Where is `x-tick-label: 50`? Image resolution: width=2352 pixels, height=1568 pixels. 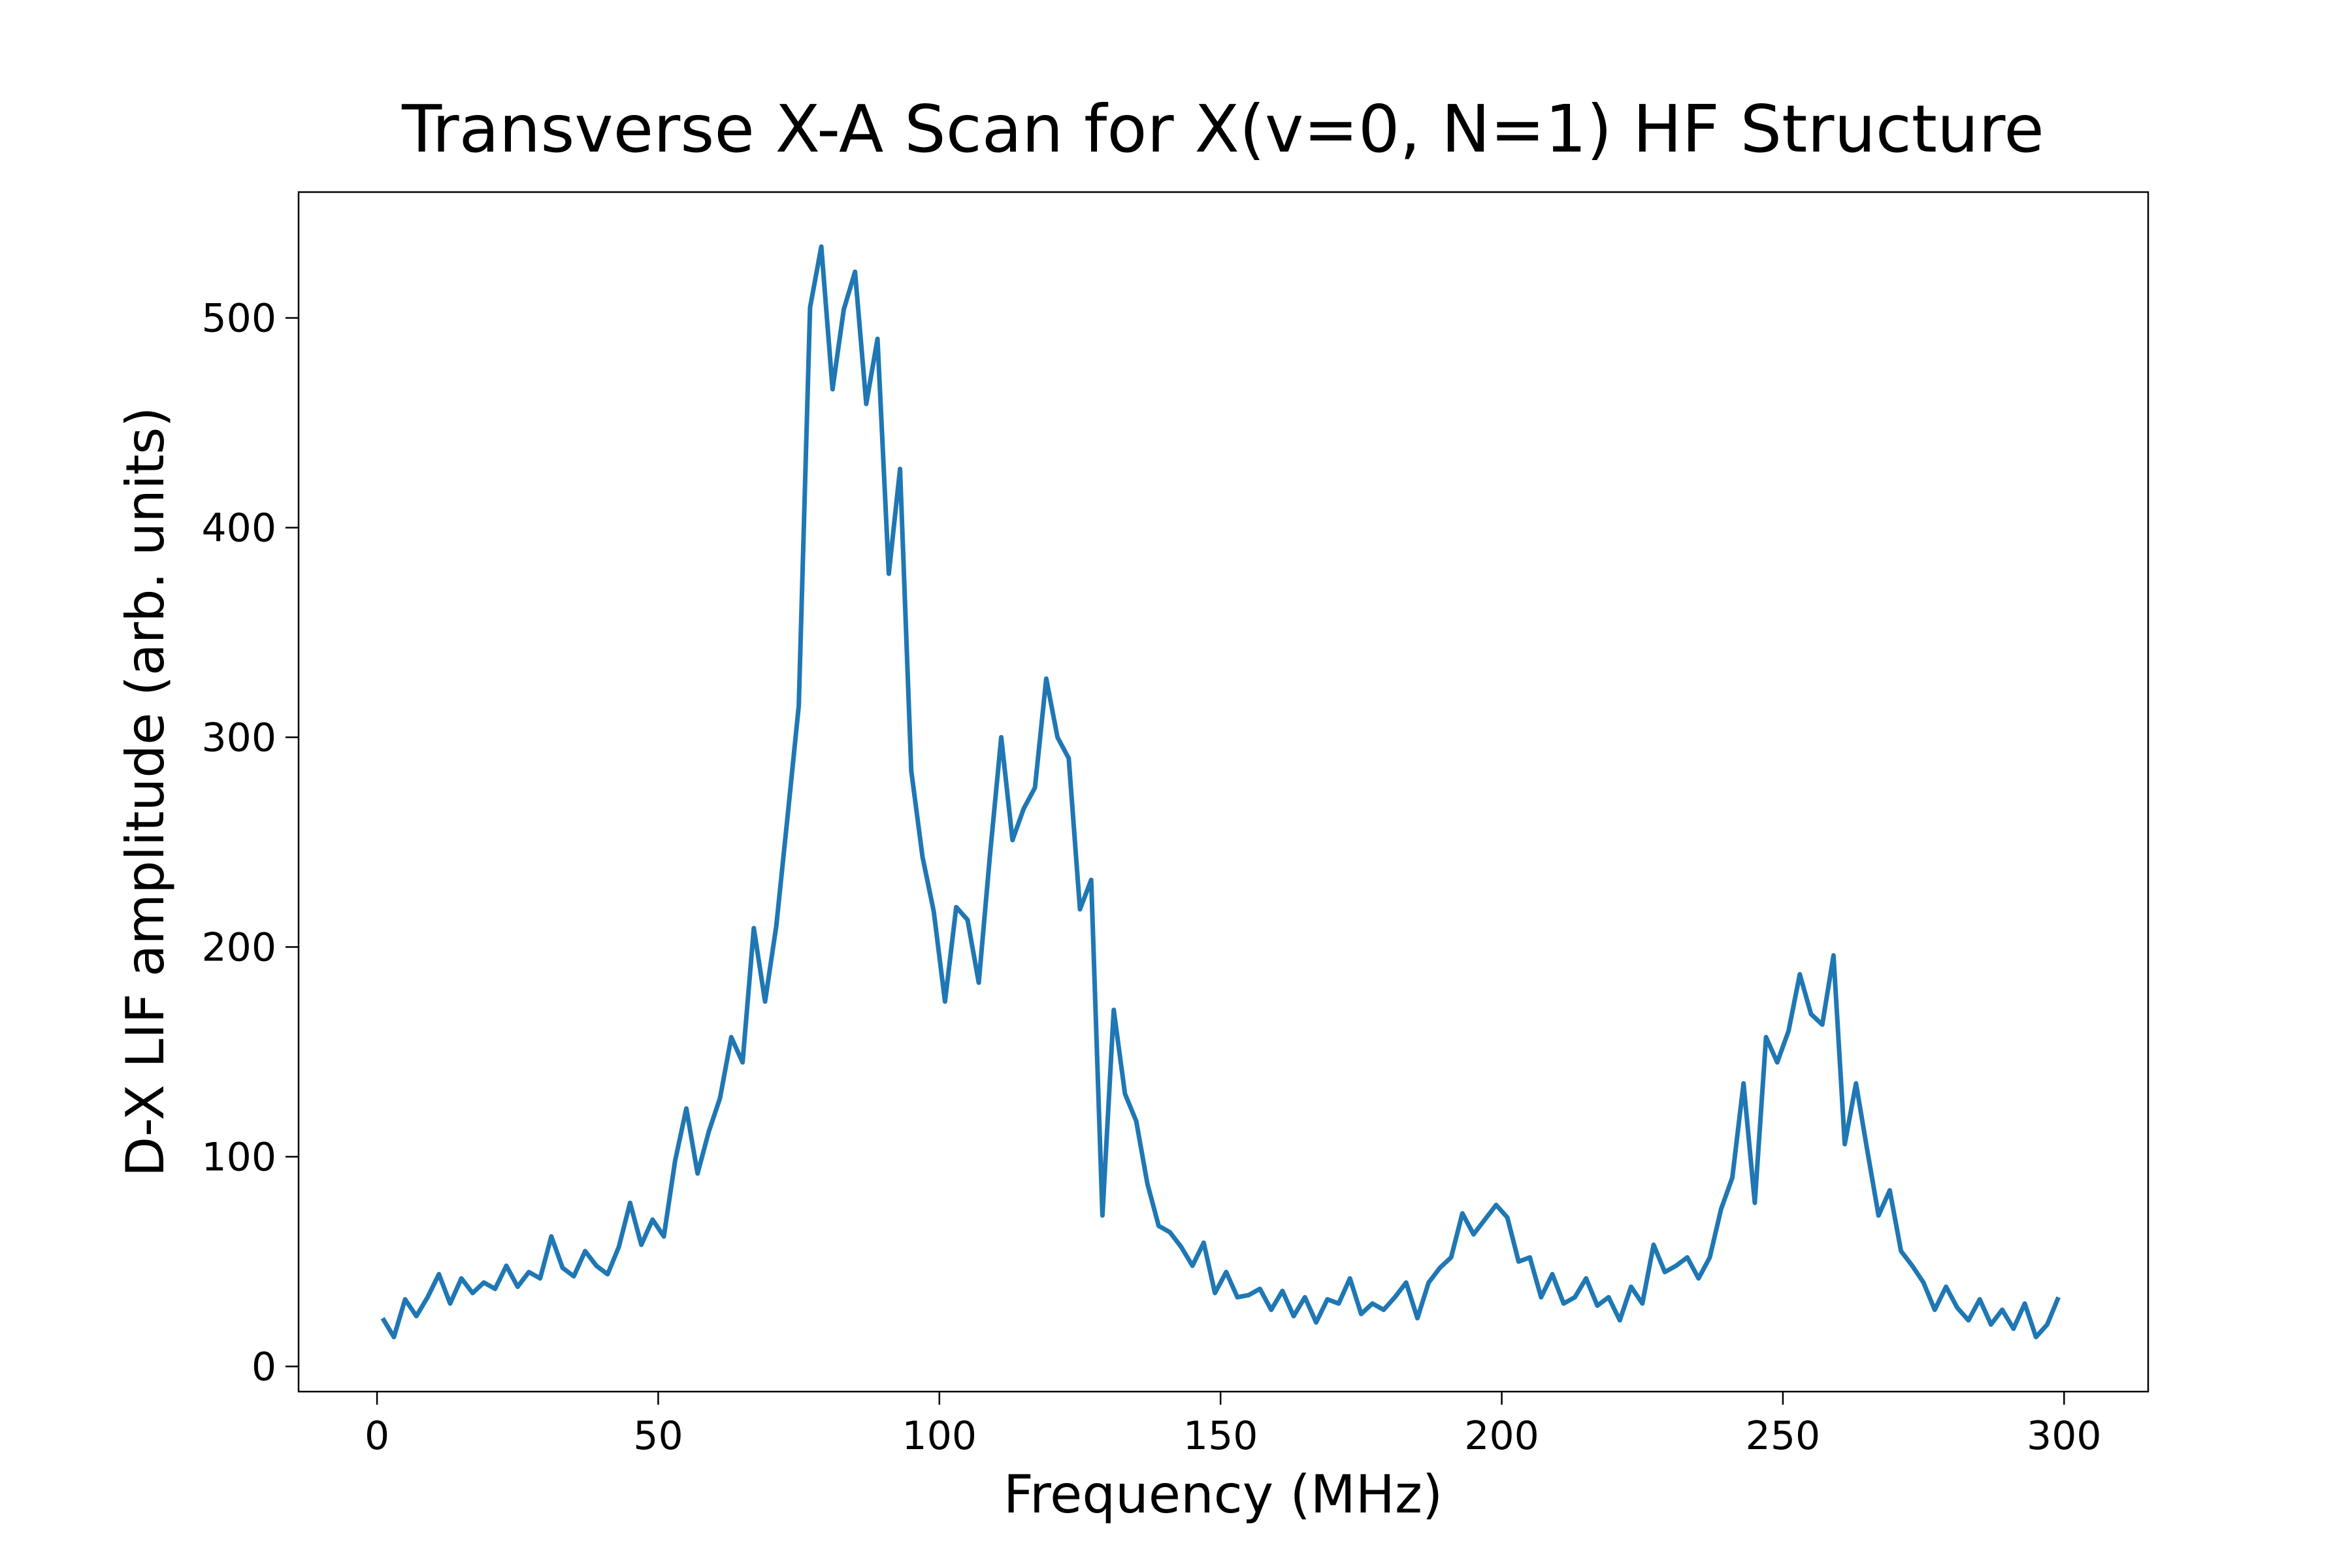 x-tick-label: 50 is located at coordinates (658, 1436).